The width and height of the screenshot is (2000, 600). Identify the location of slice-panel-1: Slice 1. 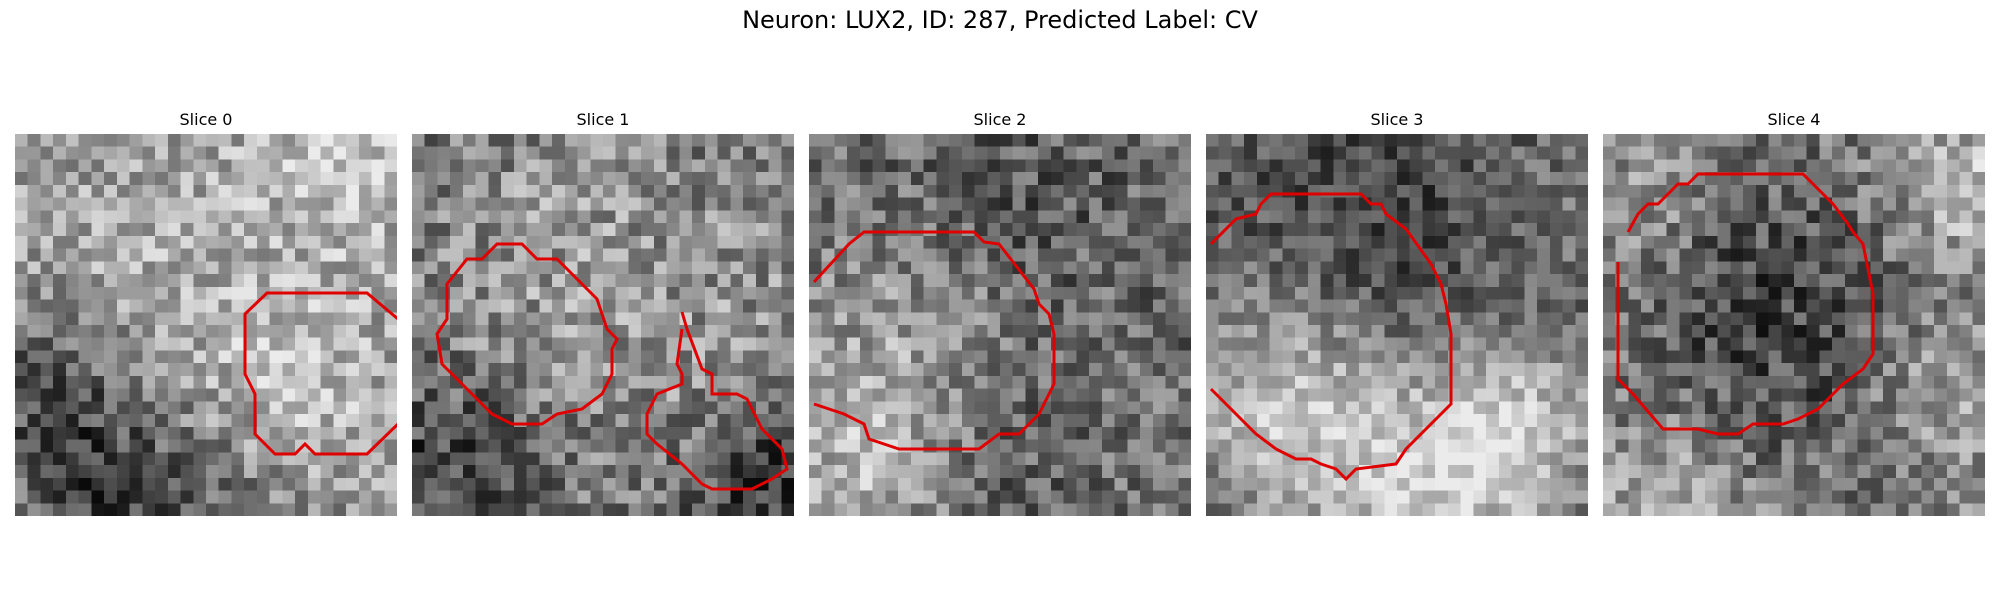
(603, 312).